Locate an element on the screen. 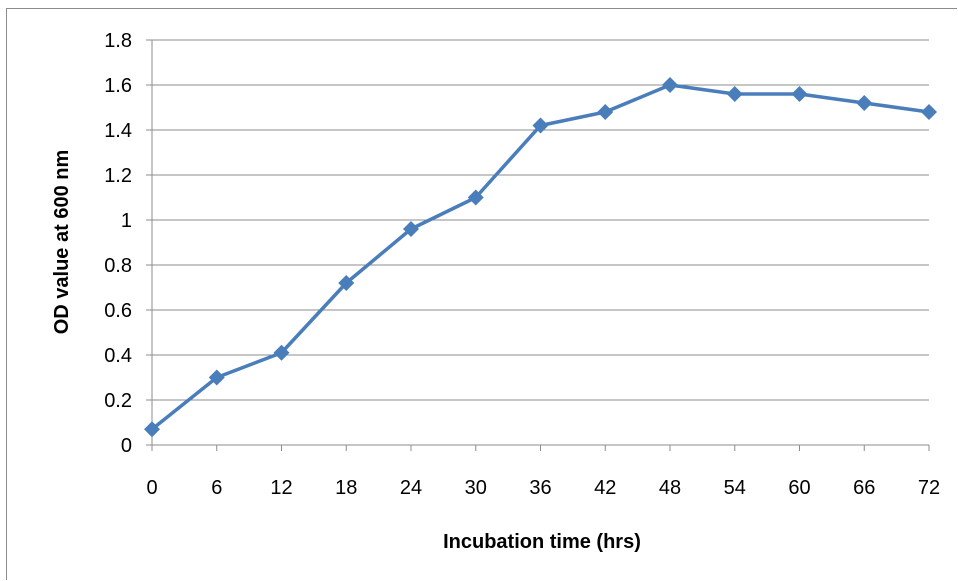 Image resolution: width=958 pixels, height=581 pixels. x-tick-label: 48 is located at coordinates (670, 488).